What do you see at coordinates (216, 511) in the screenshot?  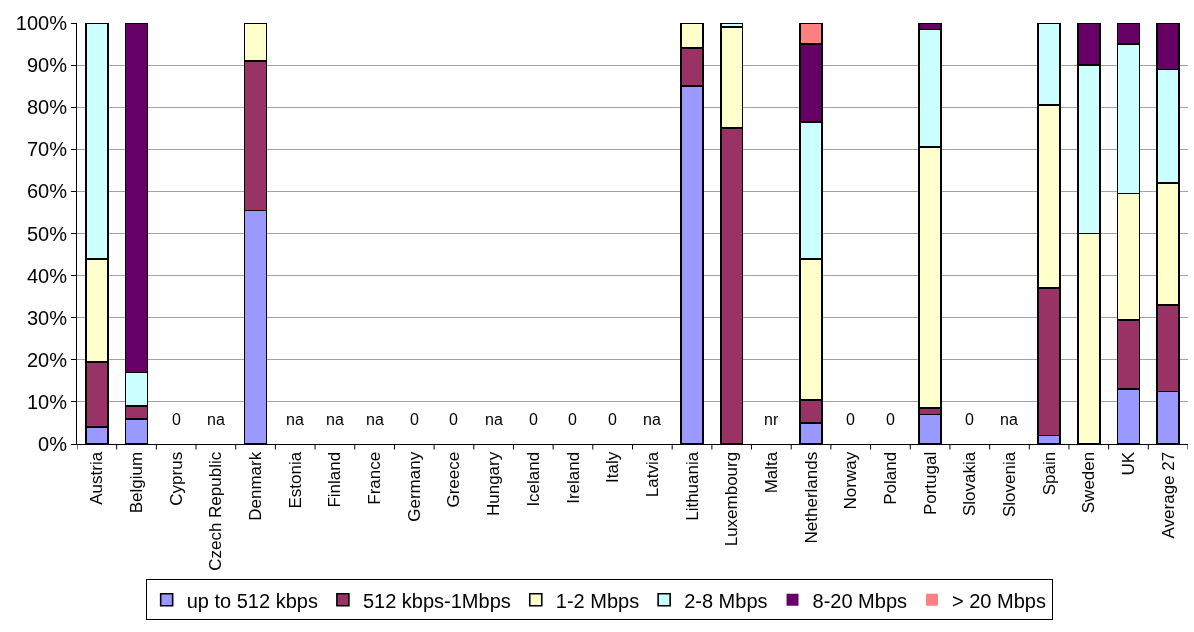 I see `x-tick-label: Czech Republic` at bounding box center [216, 511].